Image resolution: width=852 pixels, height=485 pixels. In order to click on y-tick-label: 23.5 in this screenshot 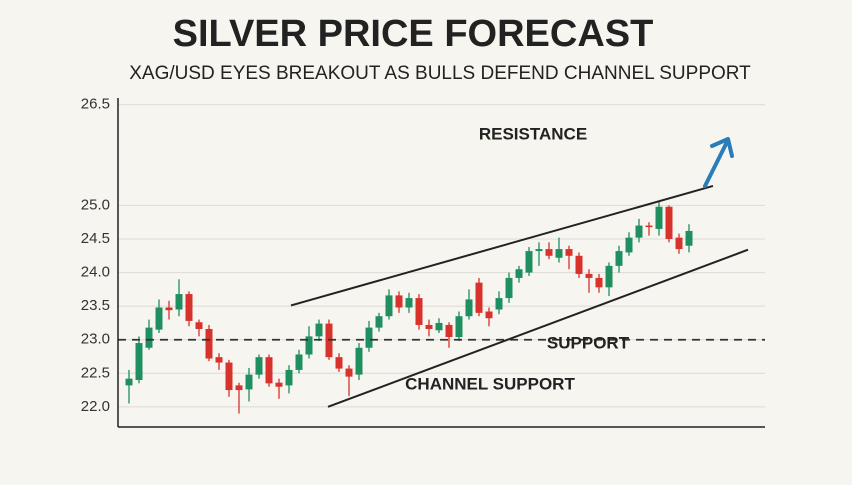, I will do `click(95, 305)`.